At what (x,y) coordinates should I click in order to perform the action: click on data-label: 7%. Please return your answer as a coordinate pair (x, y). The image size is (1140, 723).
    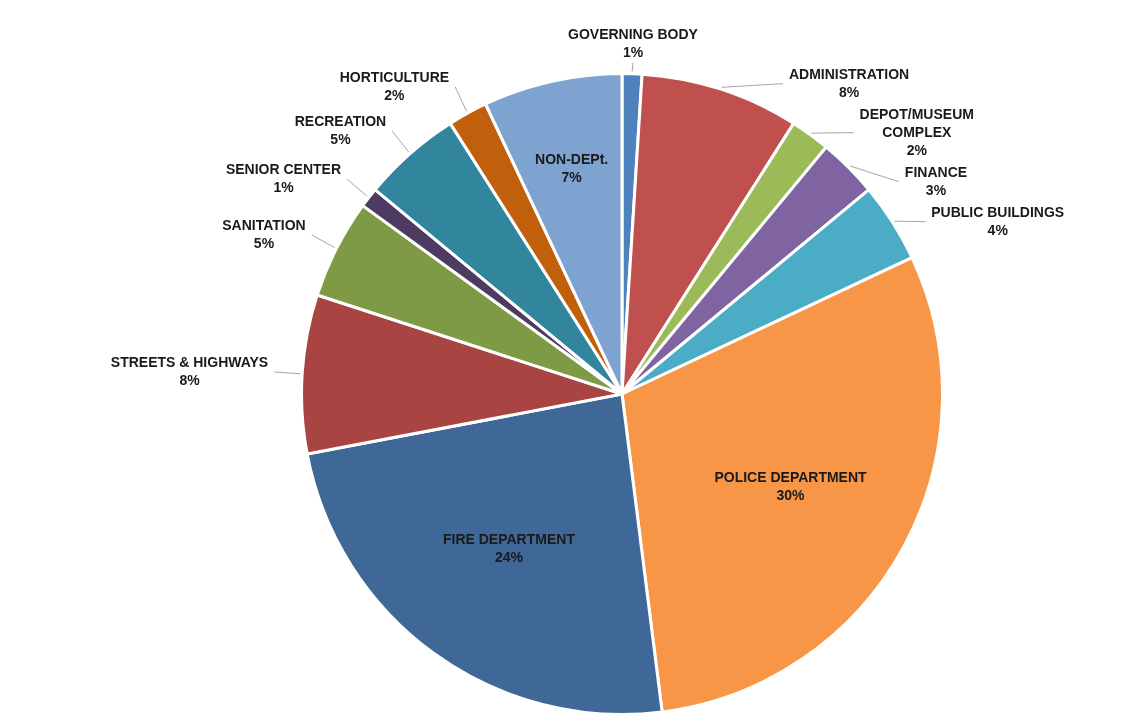
    Looking at the image, I should click on (572, 176).